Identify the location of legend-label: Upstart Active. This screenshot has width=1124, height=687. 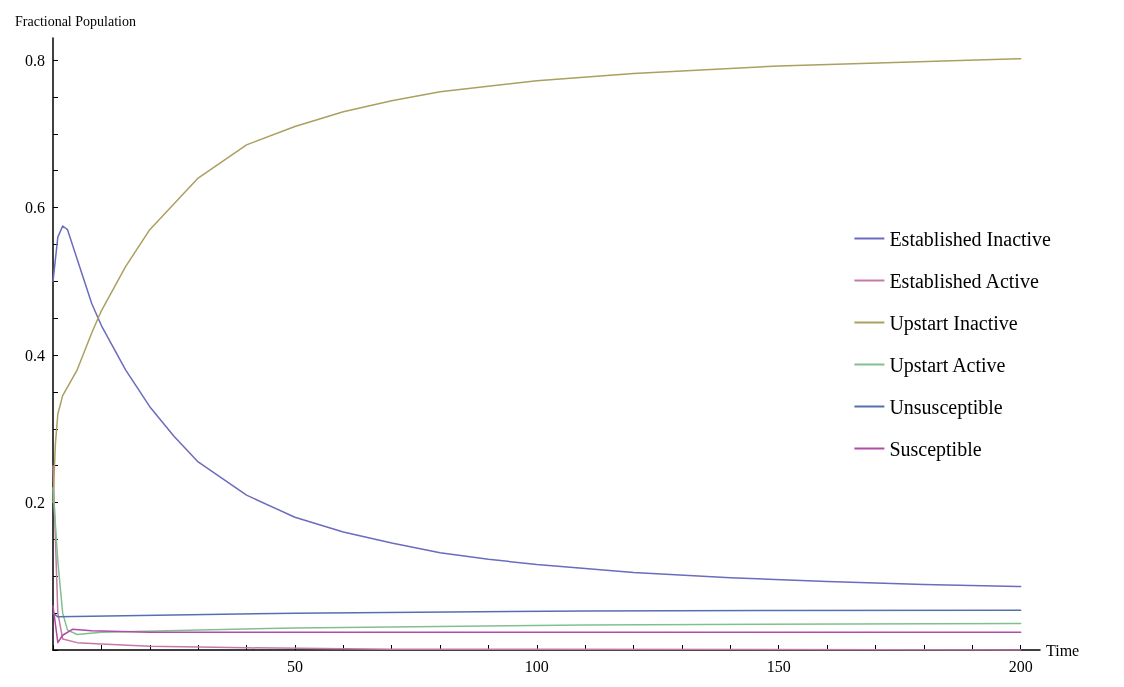
(947, 365).